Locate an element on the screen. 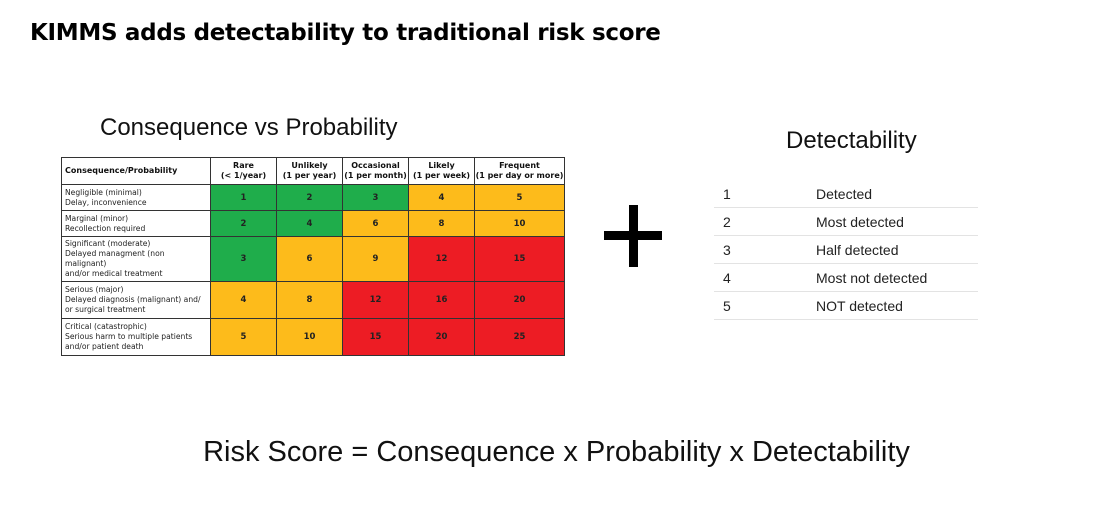 The width and height of the screenshot is (1113, 518). detectability-item: 5 NOT detected is located at coordinates (846, 306).